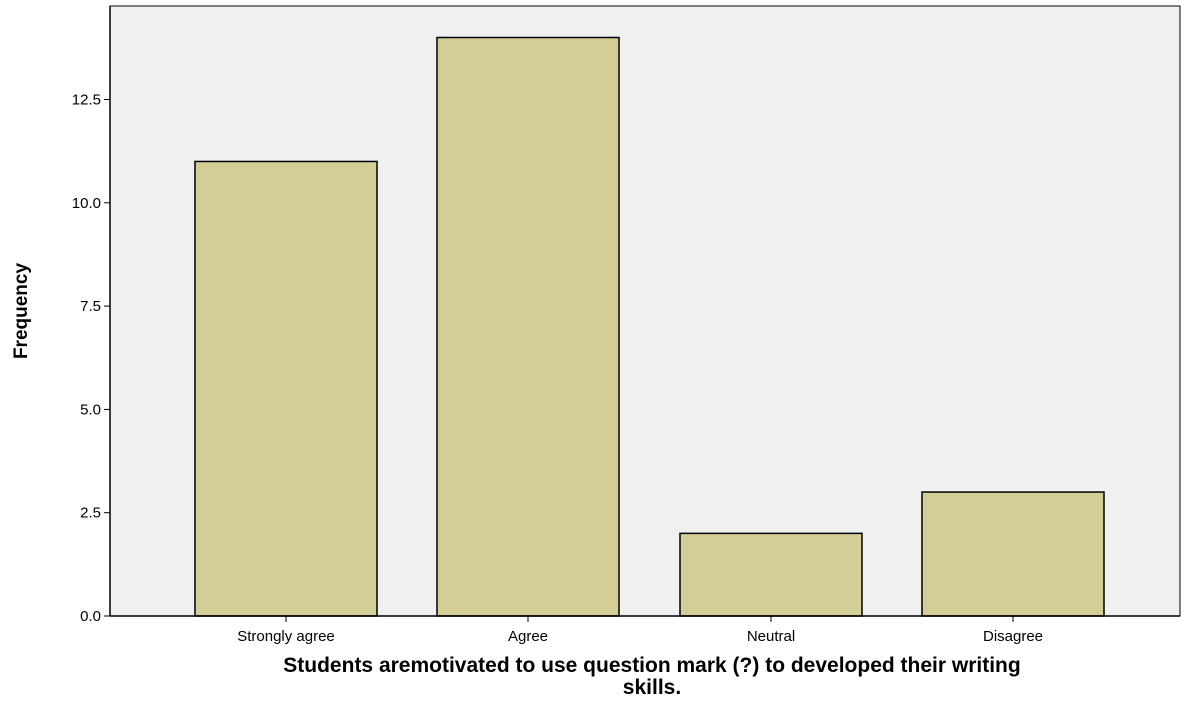  Describe the element at coordinates (86, 99) in the screenshot. I see `y-tick-label: 12.5` at that location.